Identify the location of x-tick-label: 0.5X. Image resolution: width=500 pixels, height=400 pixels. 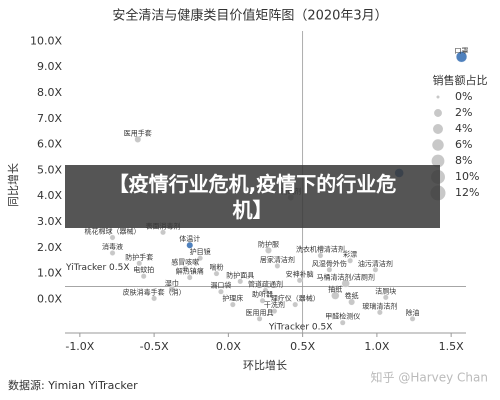
(302, 346).